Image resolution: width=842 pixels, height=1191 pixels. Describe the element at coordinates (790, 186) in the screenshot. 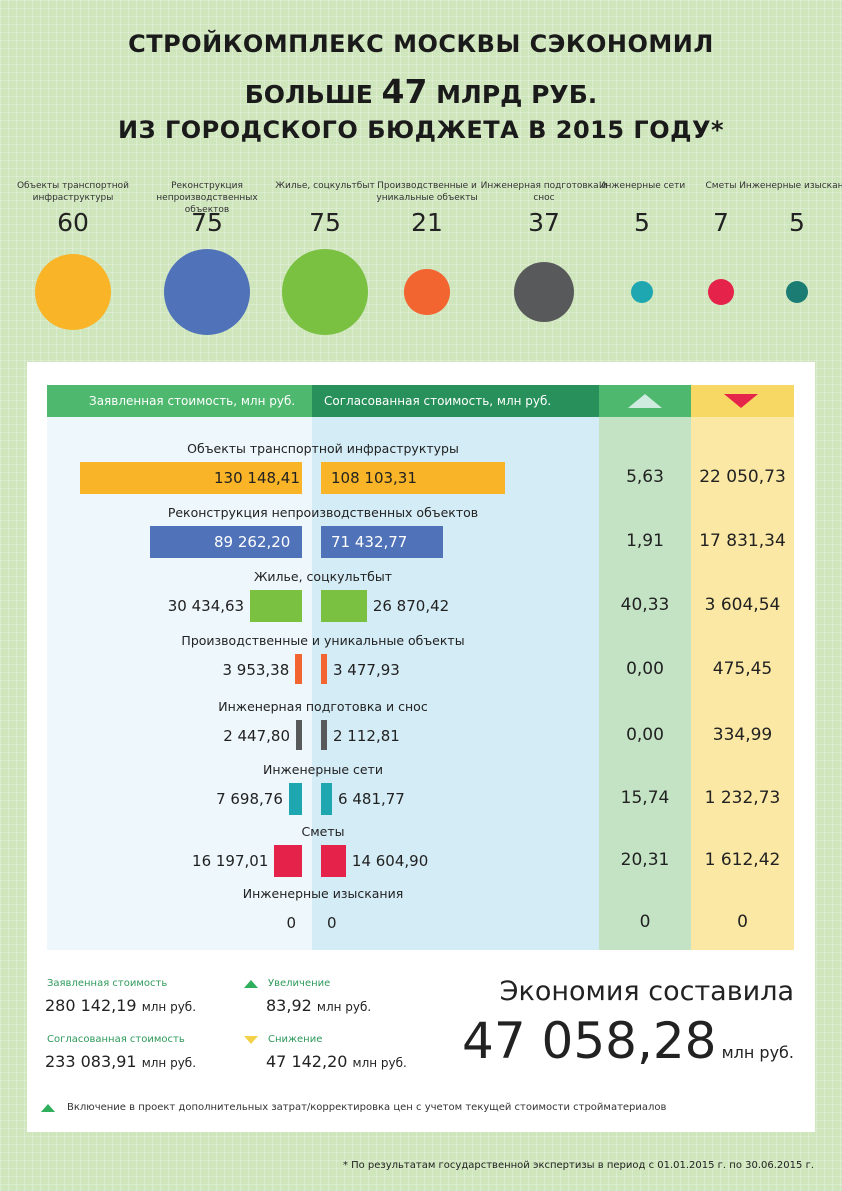

I see `category-label: Инженерные изыскания` at that location.